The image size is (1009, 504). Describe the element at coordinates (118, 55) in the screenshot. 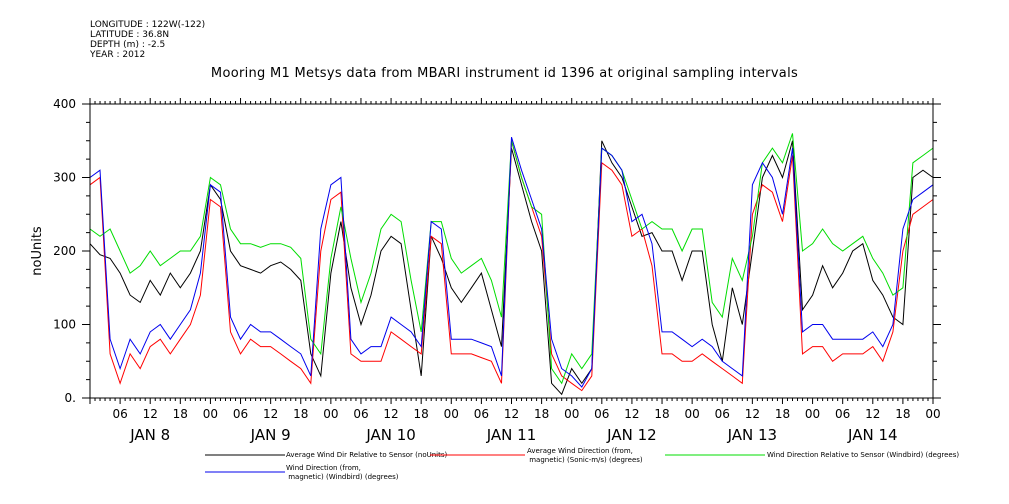

I see `year-text: YEAR : 2012` at that location.